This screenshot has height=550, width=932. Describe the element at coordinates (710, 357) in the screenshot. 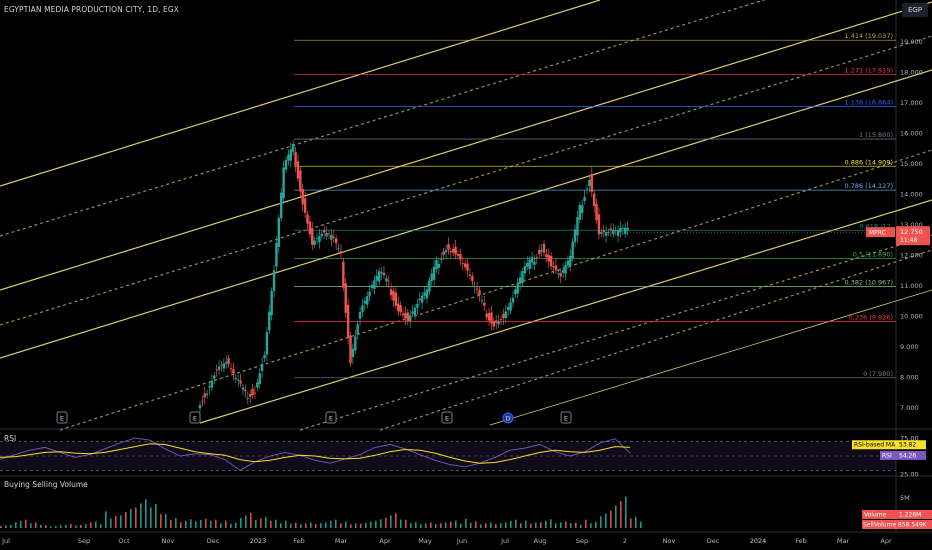

I see `channel-line` at that location.